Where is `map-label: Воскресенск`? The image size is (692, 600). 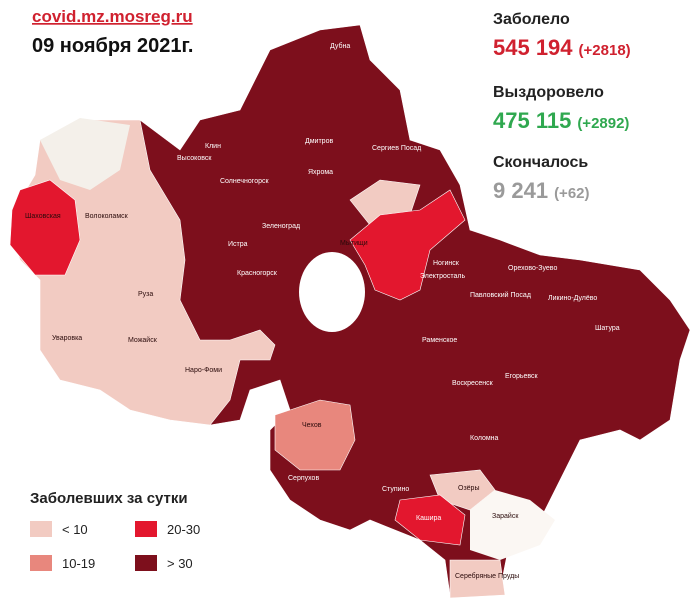
map-label: Воскресенск is located at coordinates (473, 383).